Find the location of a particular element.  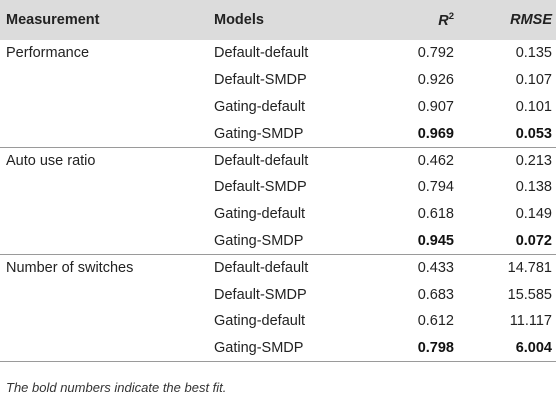

r2-cell: 0.433 is located at coordinates (435, 268).